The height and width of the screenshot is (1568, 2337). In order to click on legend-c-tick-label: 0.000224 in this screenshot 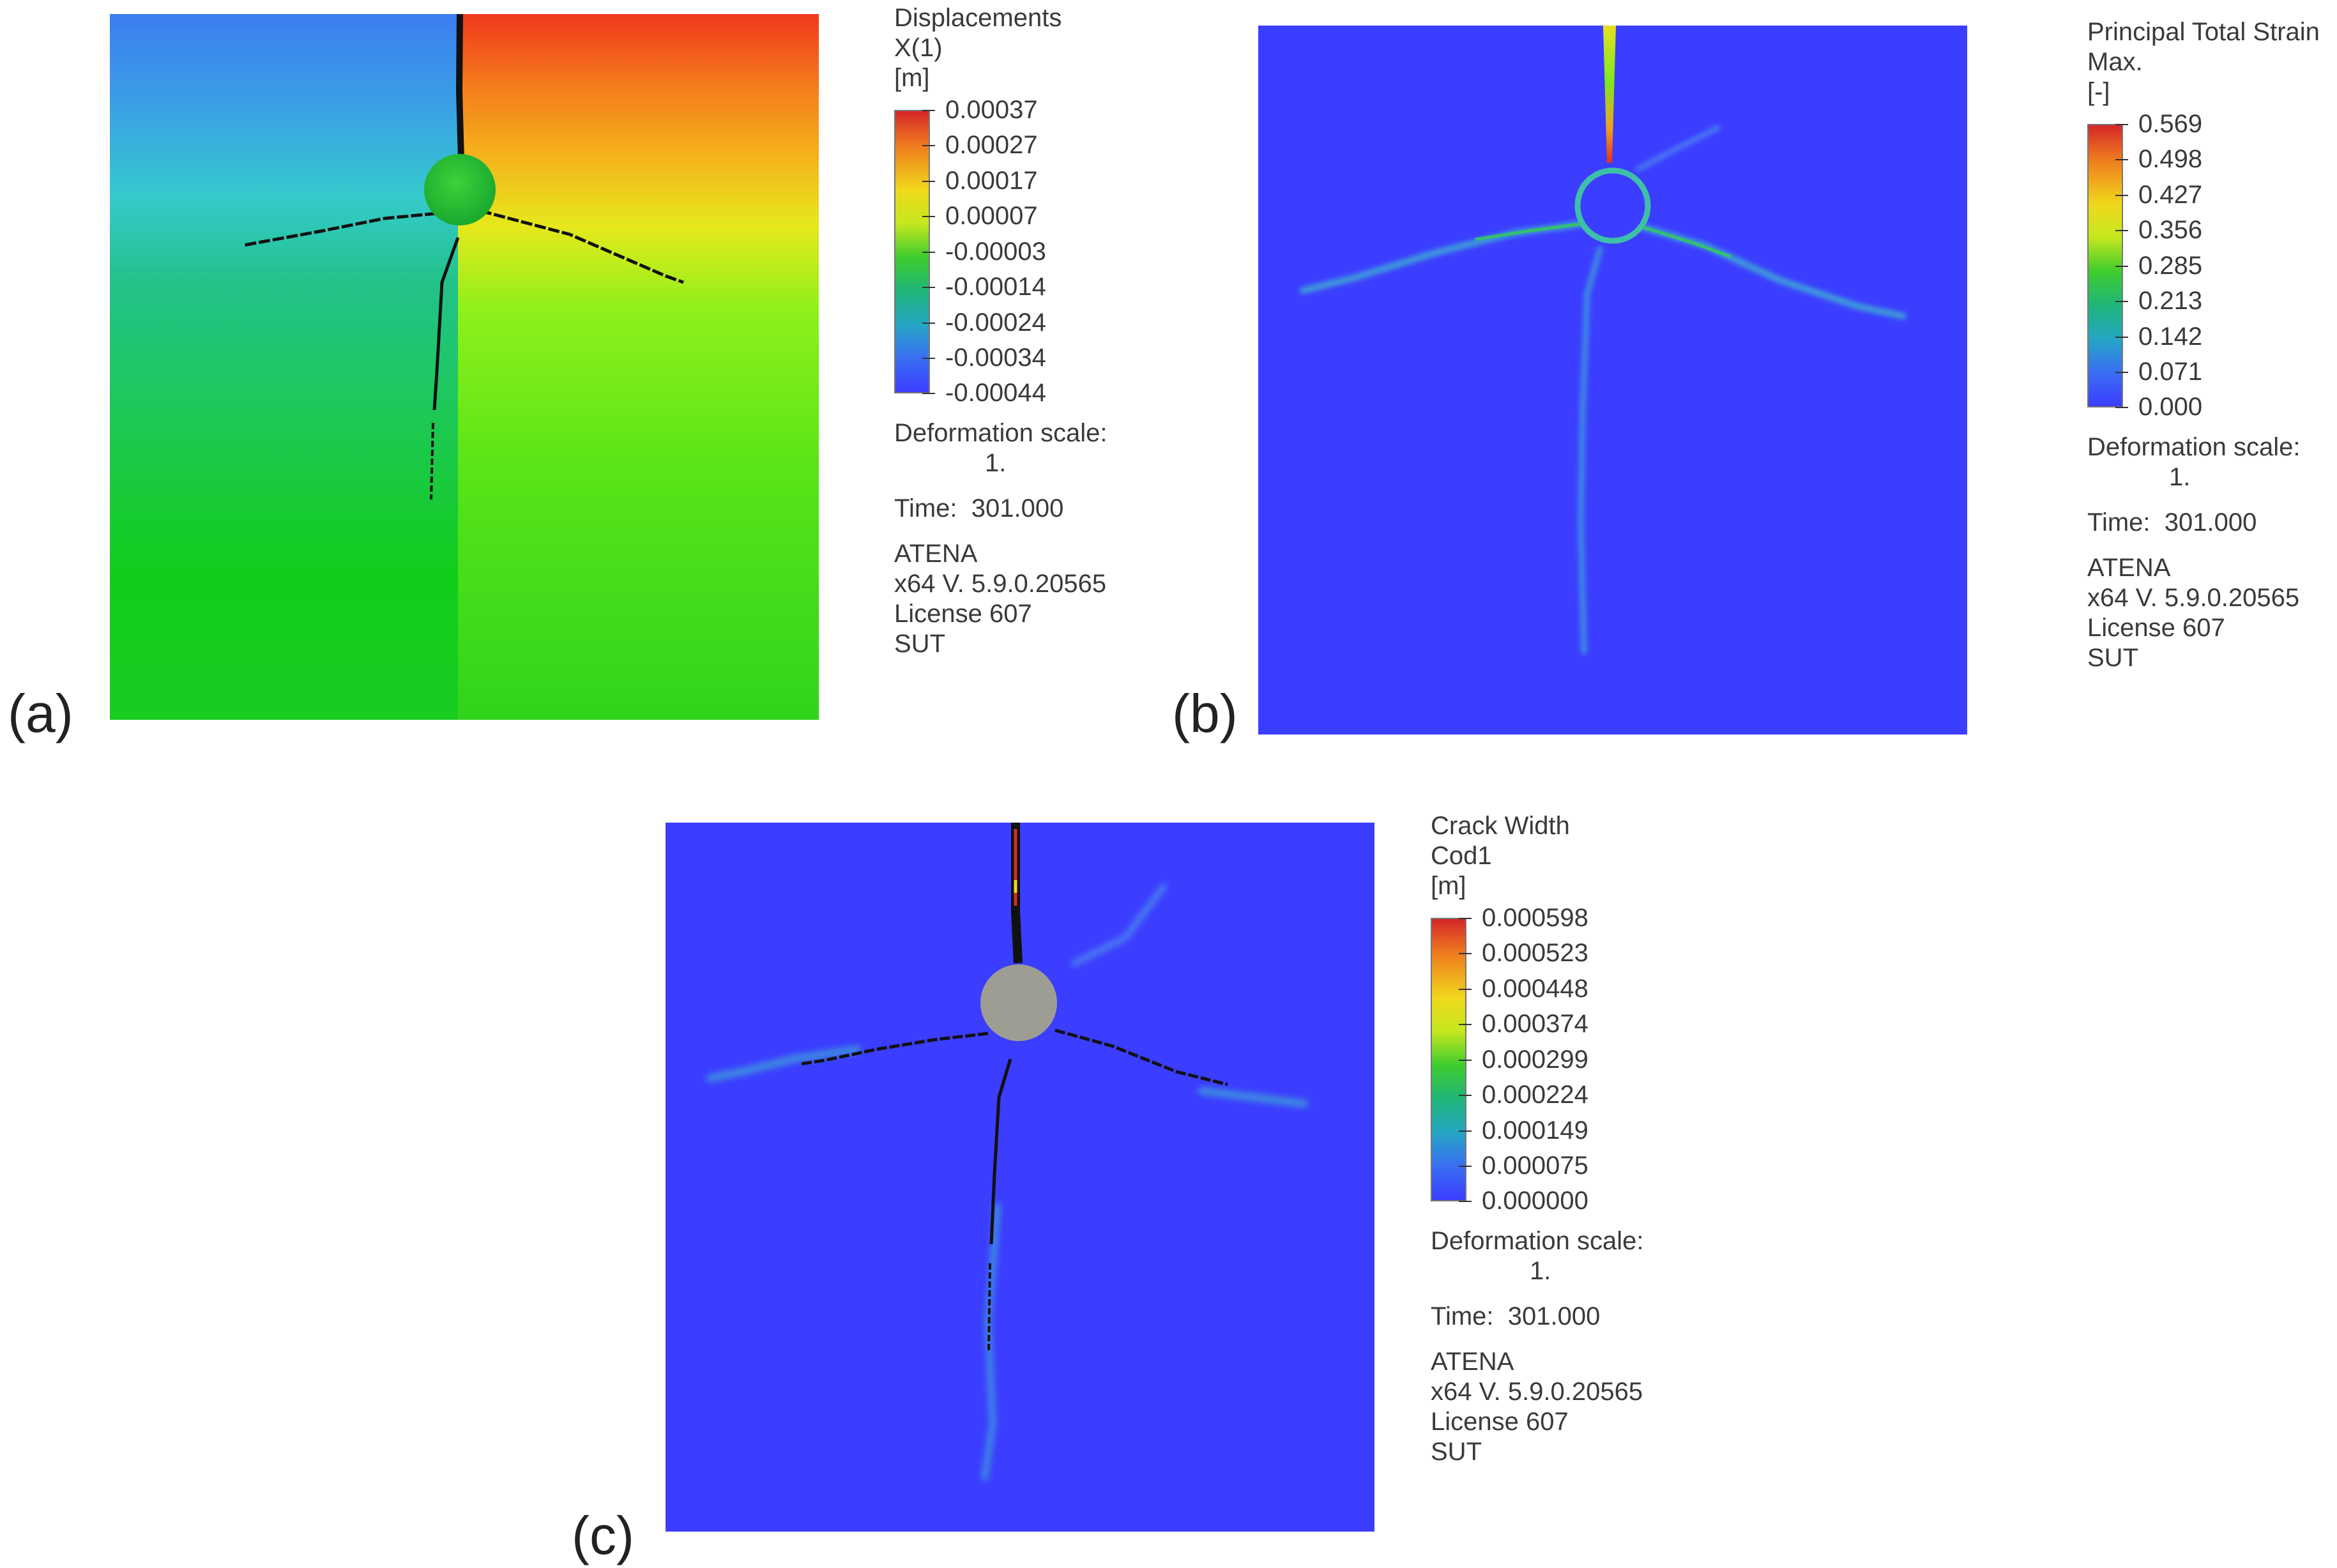, I will do `click(1535, 1095)`.